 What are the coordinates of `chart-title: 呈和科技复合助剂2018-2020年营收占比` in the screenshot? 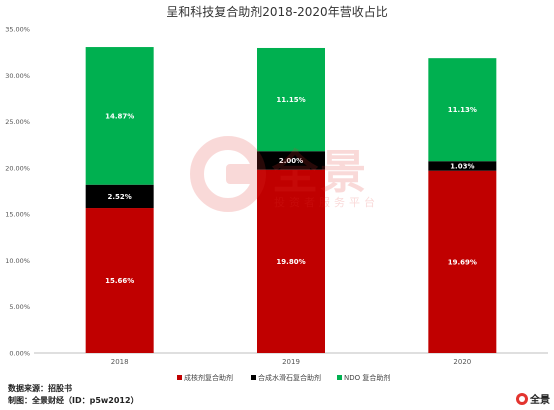 It's located at (276, 11).